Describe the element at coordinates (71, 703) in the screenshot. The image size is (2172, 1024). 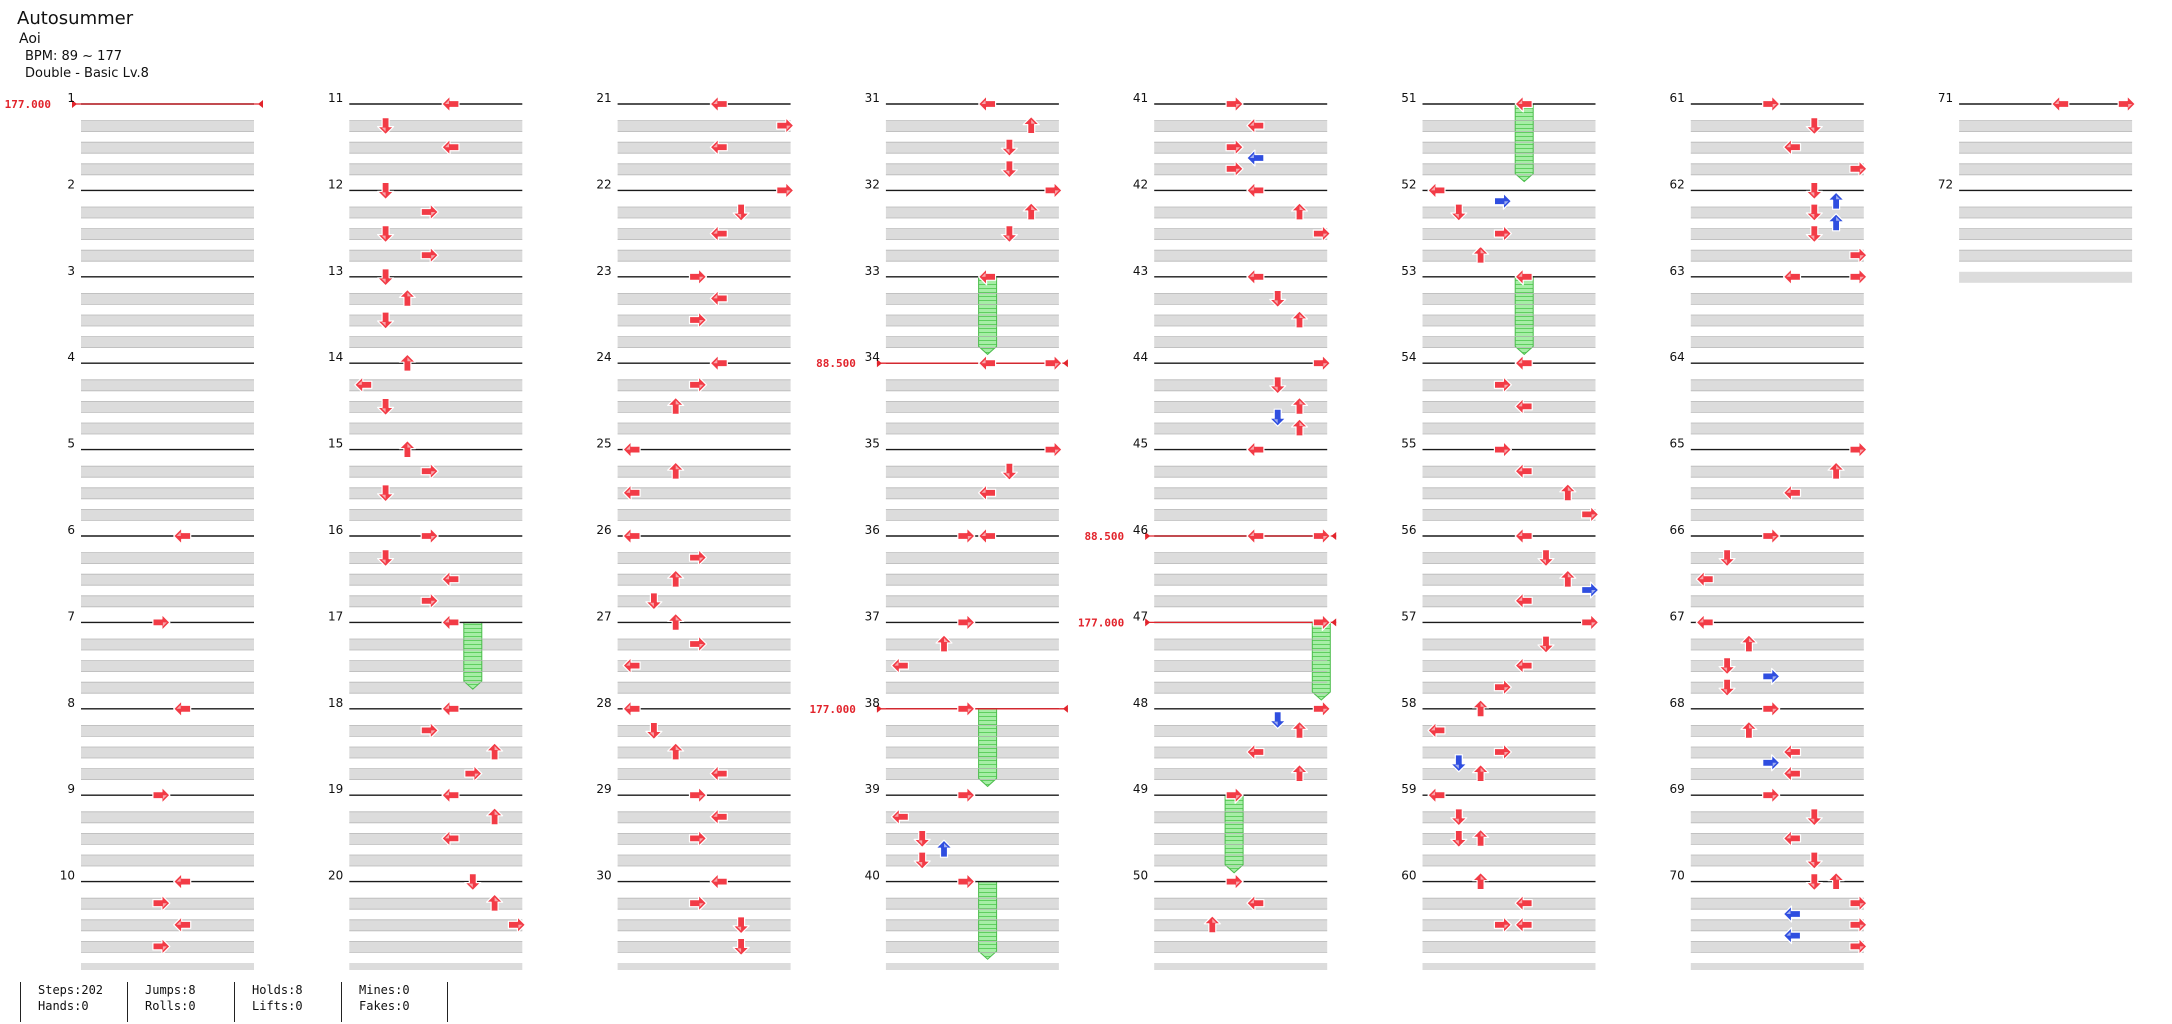
I see `measure-number: 8` at that location.